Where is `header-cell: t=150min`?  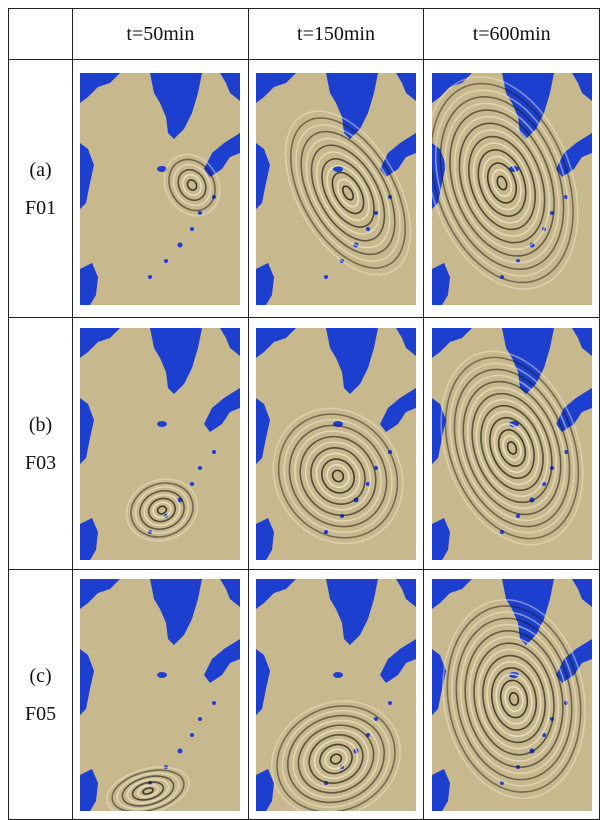
header-cell: t=150min is located at coordinates (336, 34).